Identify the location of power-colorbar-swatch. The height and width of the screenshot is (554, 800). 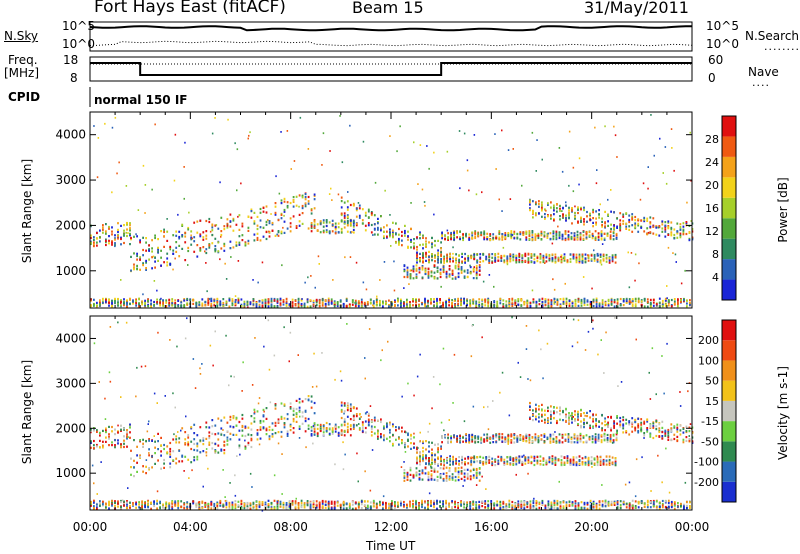
(729, 289).